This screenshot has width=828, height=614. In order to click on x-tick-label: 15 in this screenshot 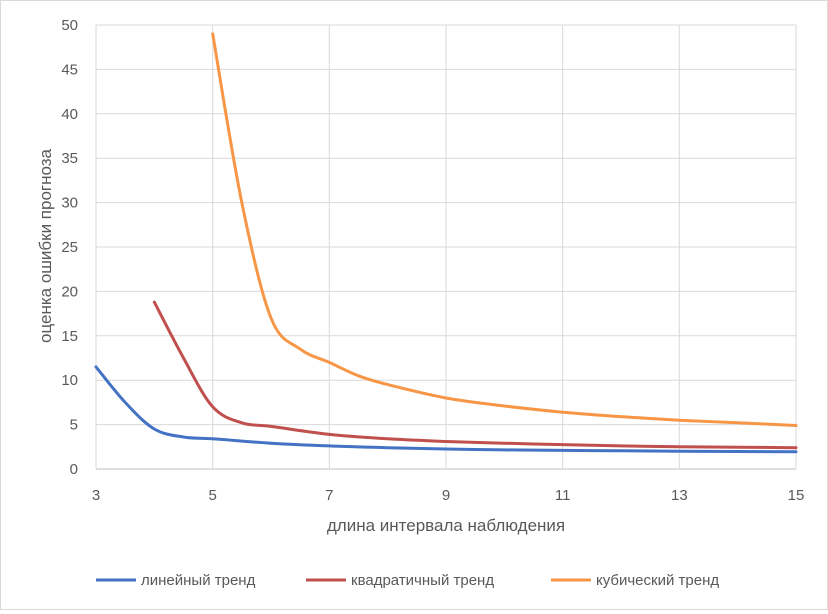, I will do `click(796, 495)`.